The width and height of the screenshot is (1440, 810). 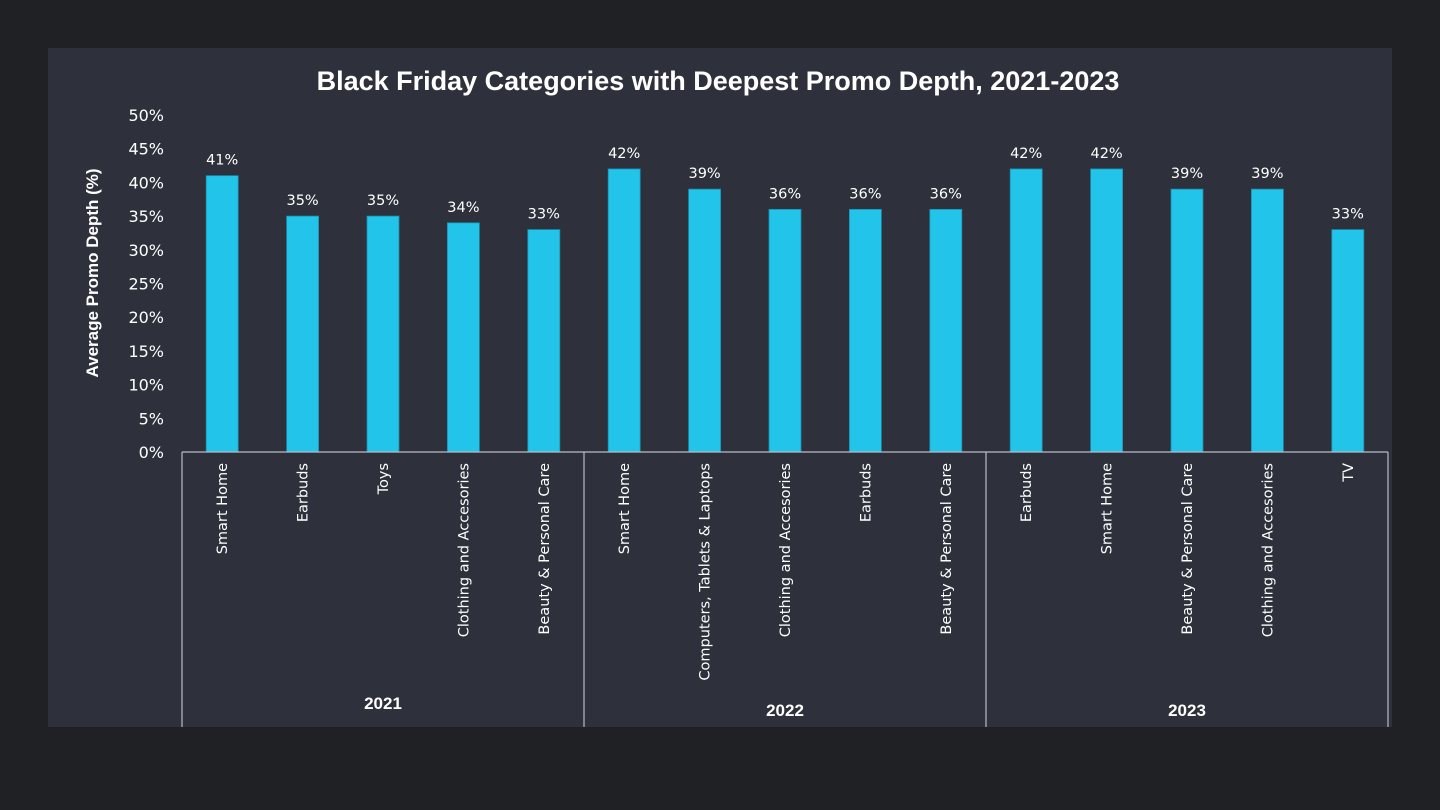 I want to click on y-tick-label: 40%, so click(x=146, y=182).